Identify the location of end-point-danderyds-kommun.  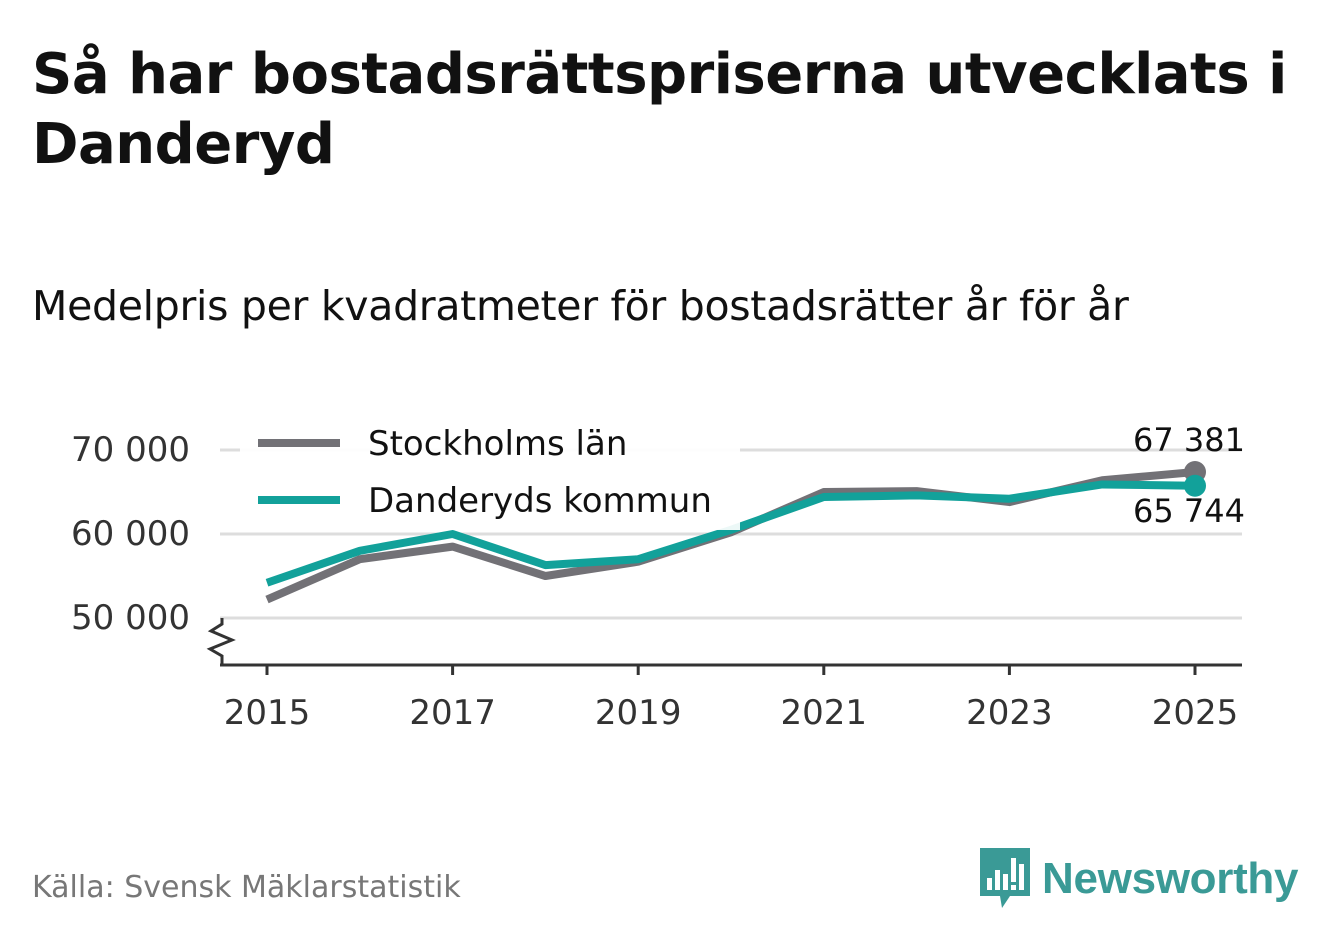
(1195, 485).